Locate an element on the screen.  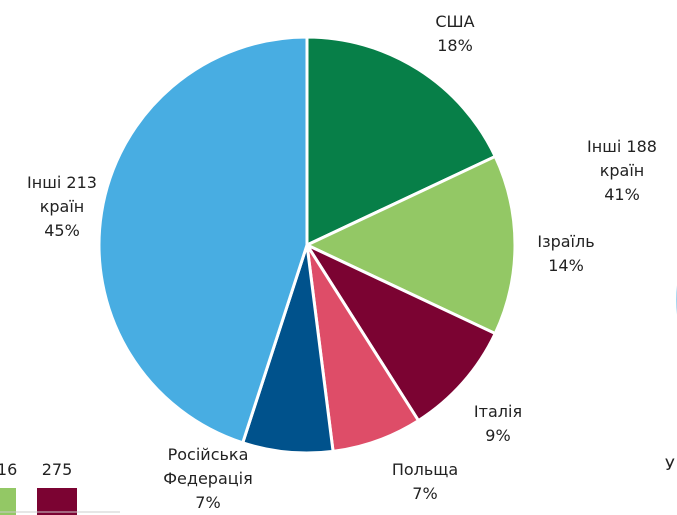
category-label: Російська Федерація is located at coordinates (208, 466).